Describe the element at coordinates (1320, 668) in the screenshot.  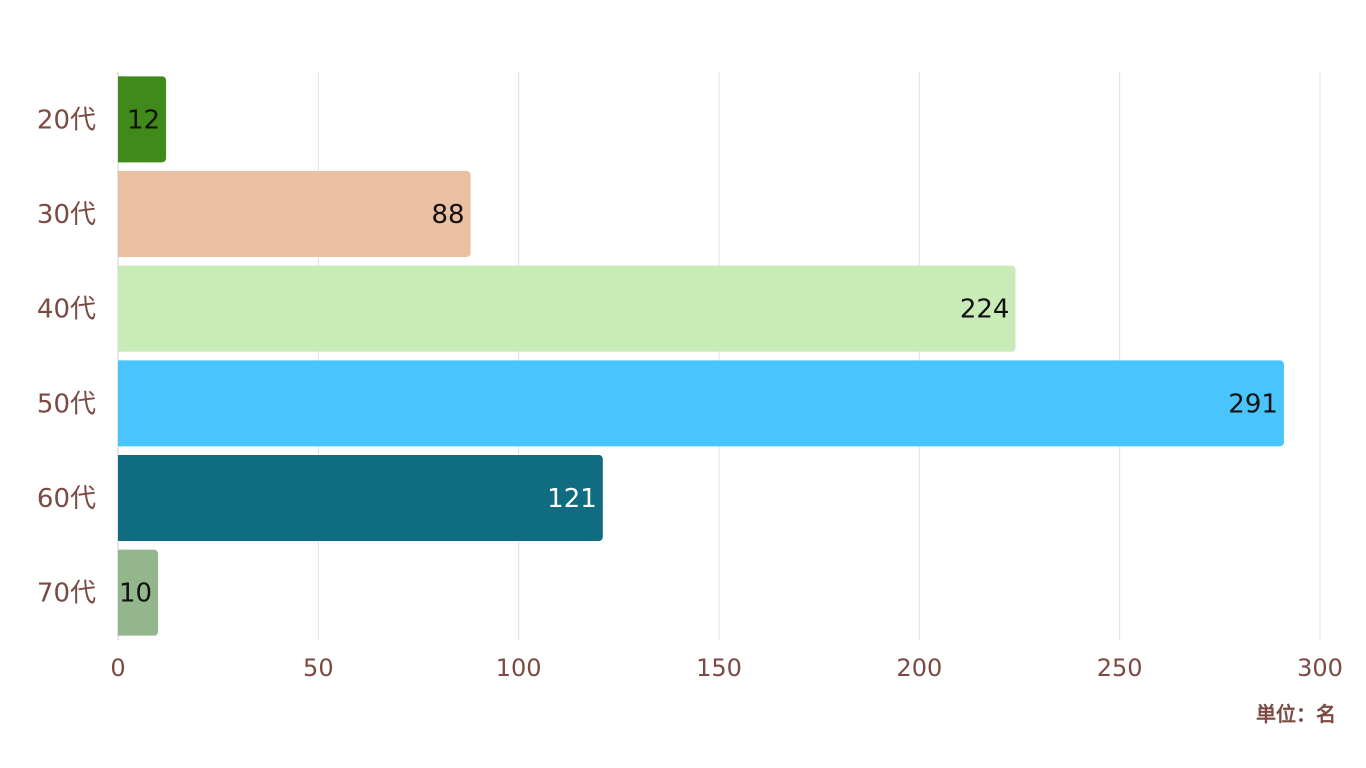
I see `x-tick-label: 300` at that location.